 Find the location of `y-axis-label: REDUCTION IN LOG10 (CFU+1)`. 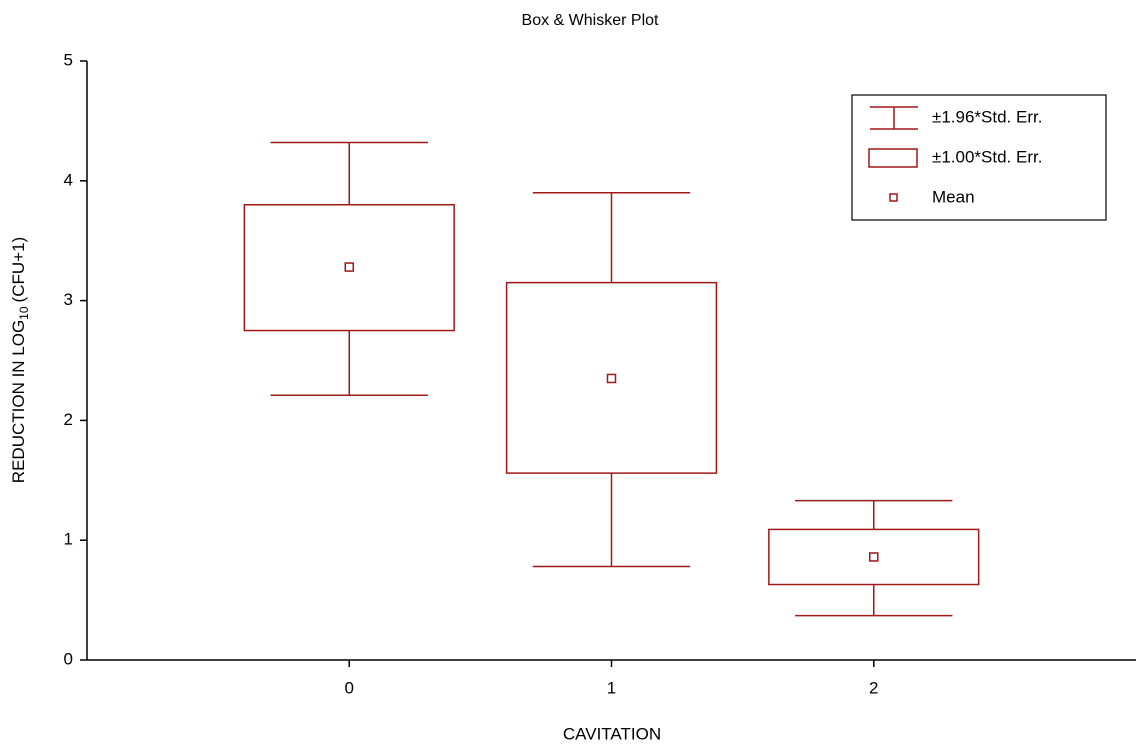

y-axis-label: REDUCTION IN LOG10 (CFU+1) is located at coordinates (20, 360).